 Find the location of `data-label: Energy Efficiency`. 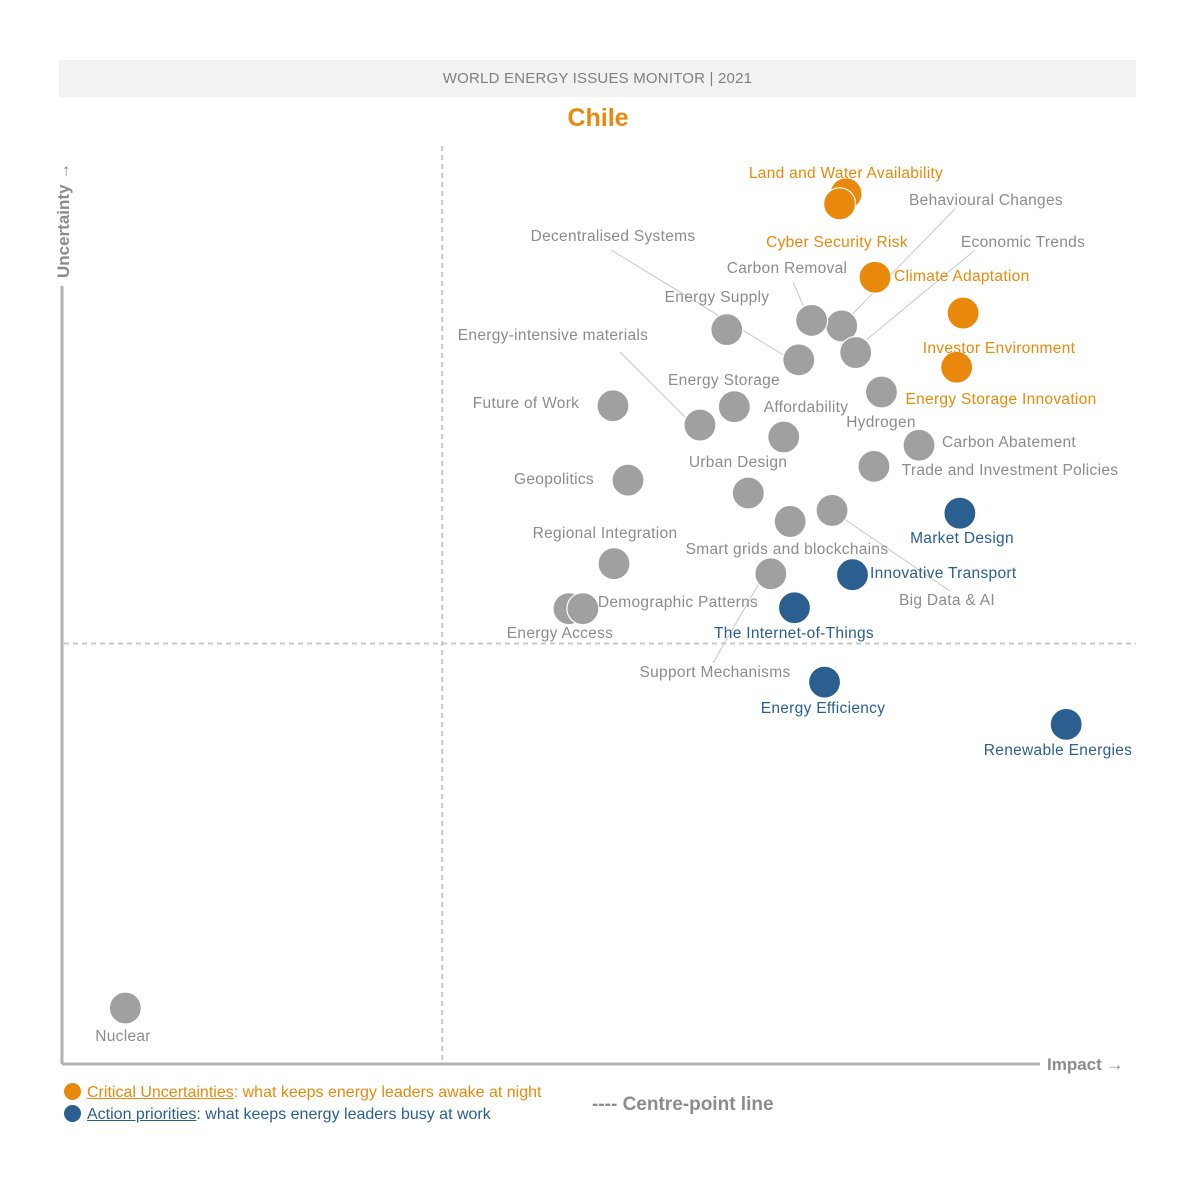

data-label: Energy Efficiency is located at coordinates (823, 708).